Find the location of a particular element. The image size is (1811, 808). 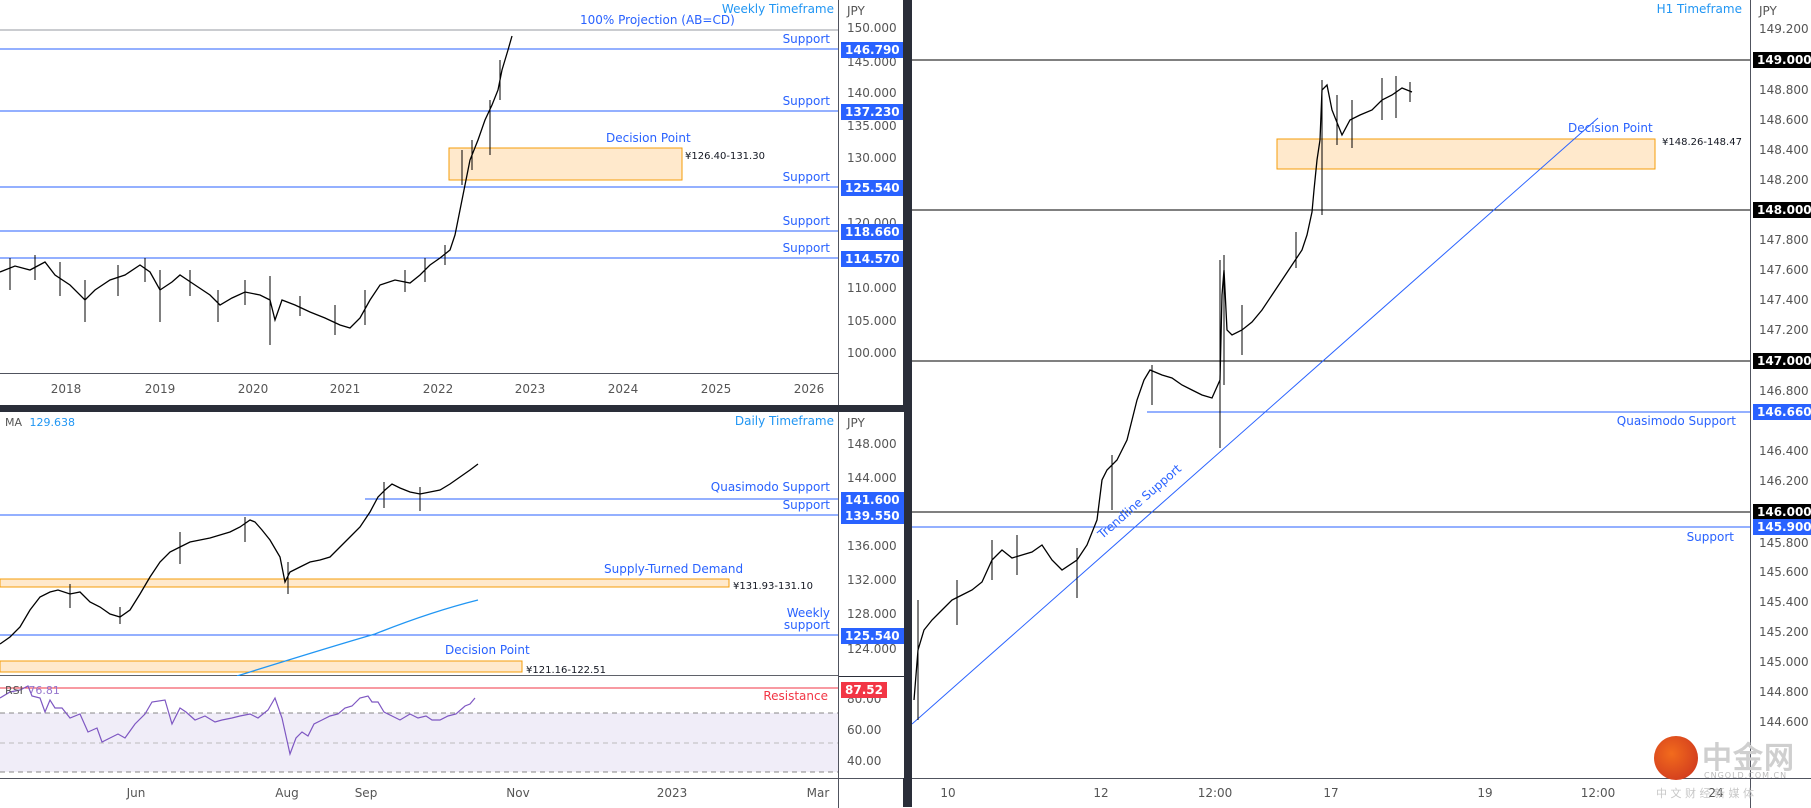

daily-decision-zone-range: ¥121.16-122.51 is located at coordinates (566, 670).